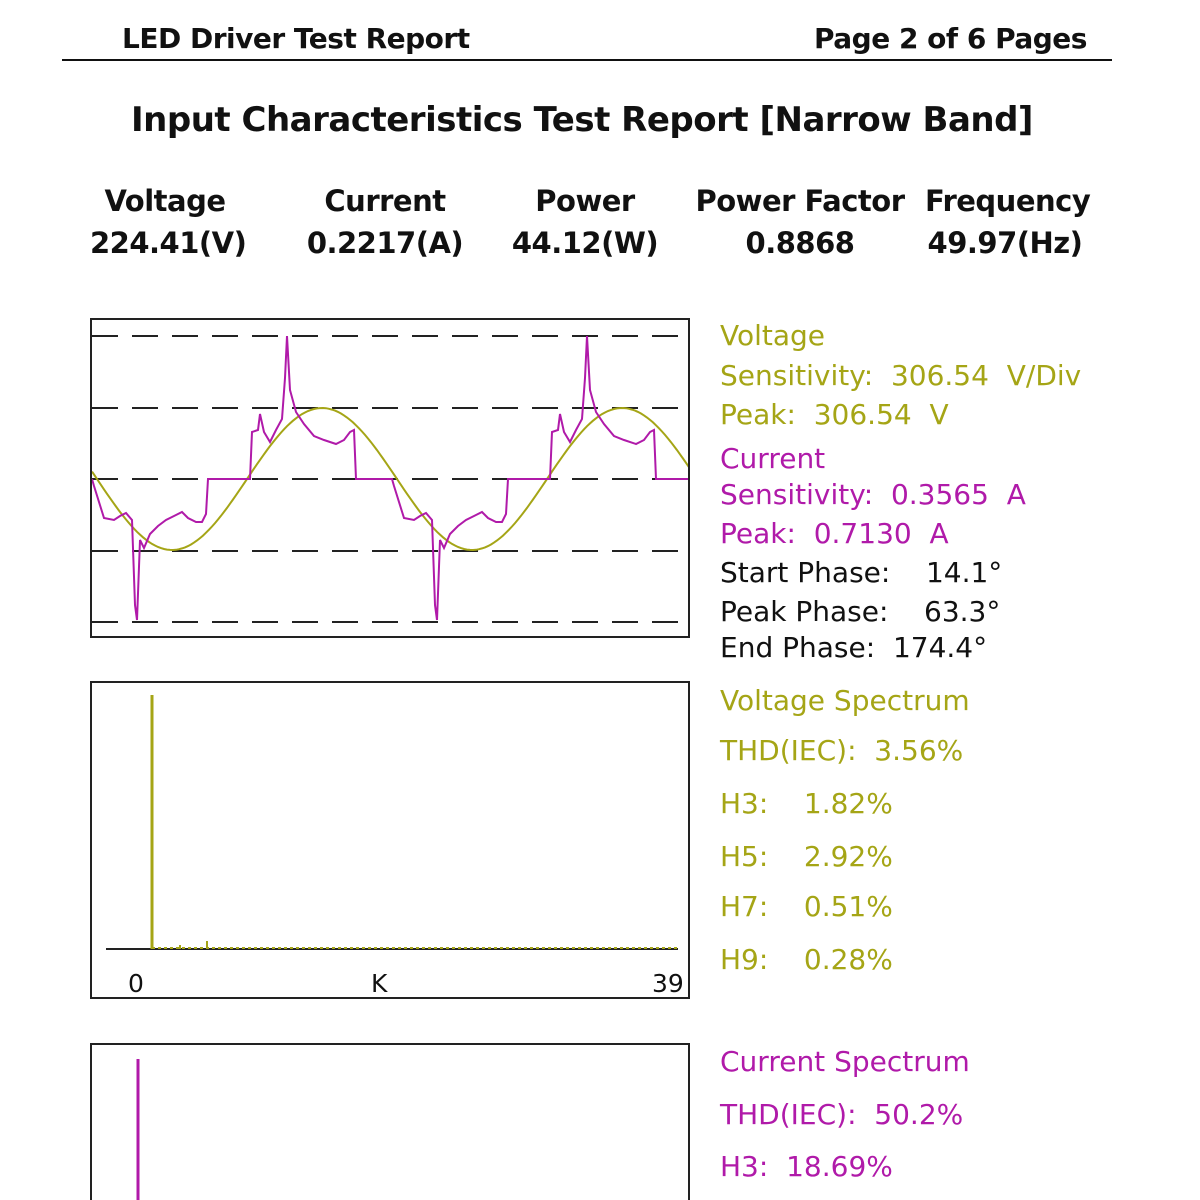 This screenshot has height=1200, width=1200. I want to click on voltage-sensitivity: Sensitivity: 306.54 V/Div, so click(901, 375).